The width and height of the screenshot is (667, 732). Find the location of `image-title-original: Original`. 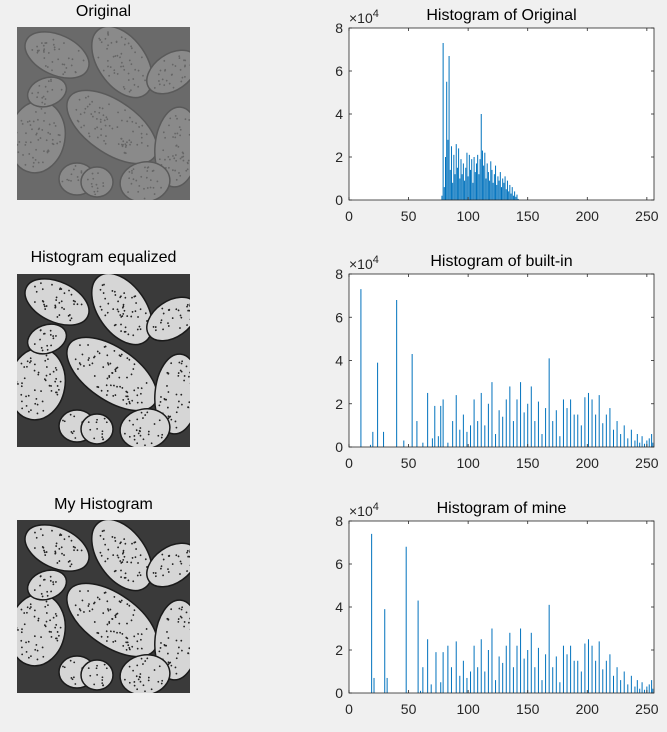

image-title-original: Original is located at coordinates (103, 11).